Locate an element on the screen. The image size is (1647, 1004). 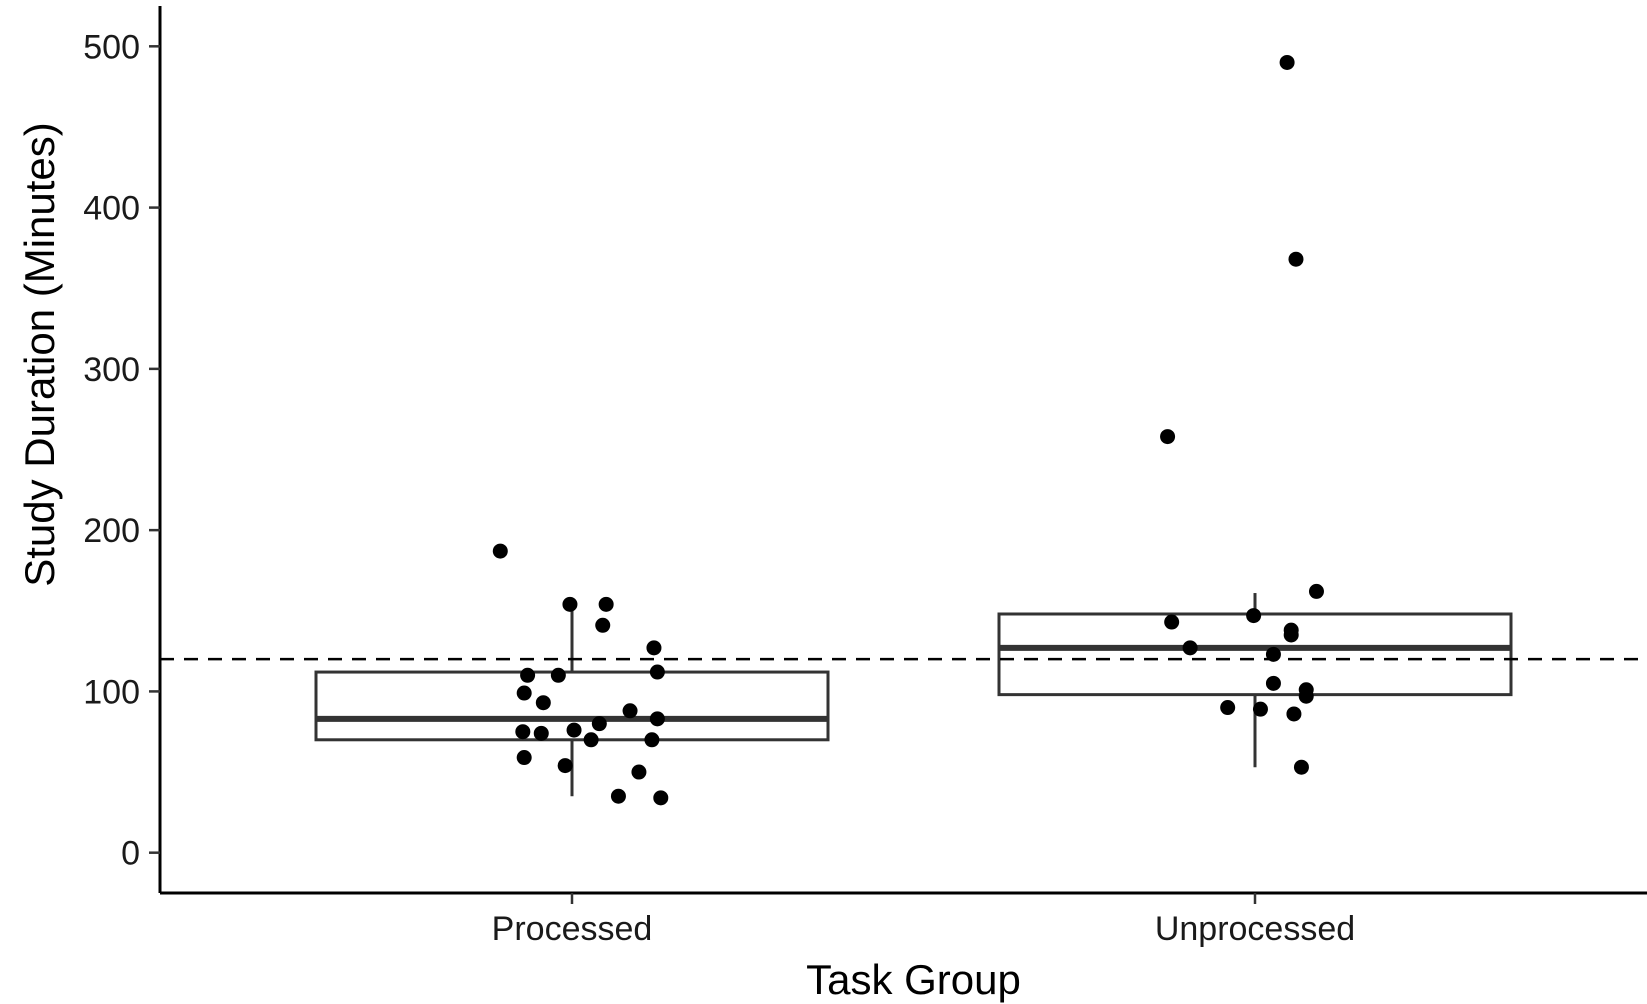
y-tick-label: 100 is located at coordinates (111, 692).